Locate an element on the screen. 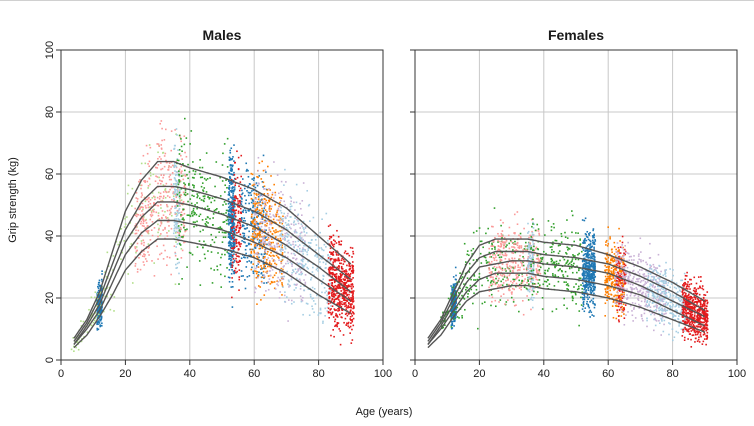 Image resolution: width=754 pixels, height=426 pixels. x-tick-label: 80 is located at coordinates (318, 374).